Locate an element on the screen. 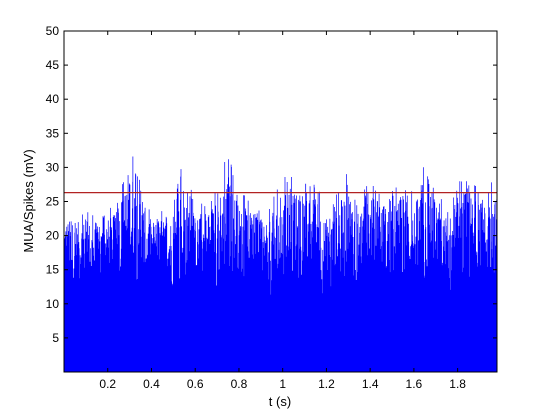  x-tick-label: 0.2 is located at coordinates (107, 384).